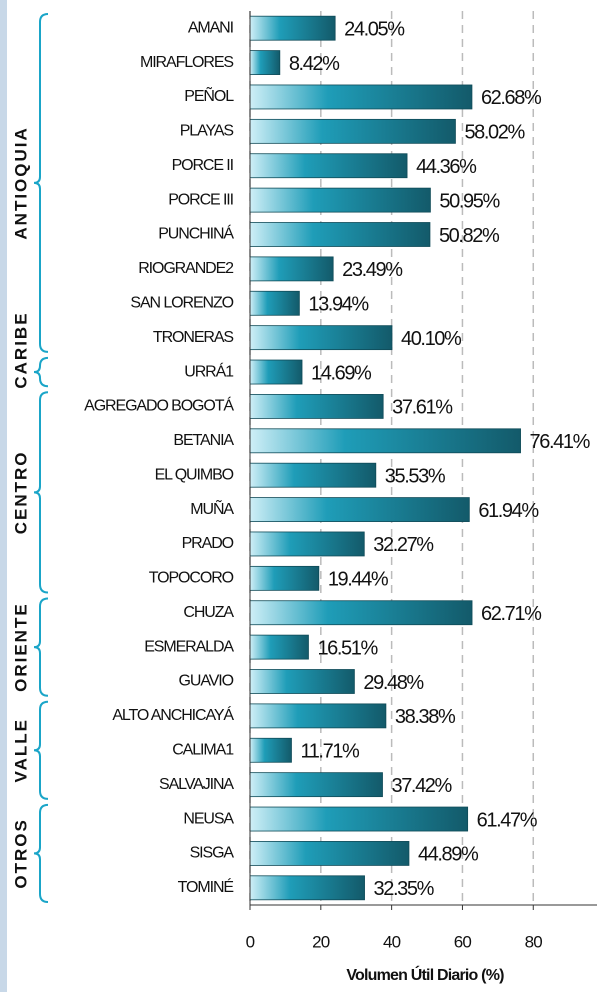 This screenshot has height=992, width=604. Describe the element at coordinates (431, 339) in the screenshot. I see `value-label: 40.10%` at that location.